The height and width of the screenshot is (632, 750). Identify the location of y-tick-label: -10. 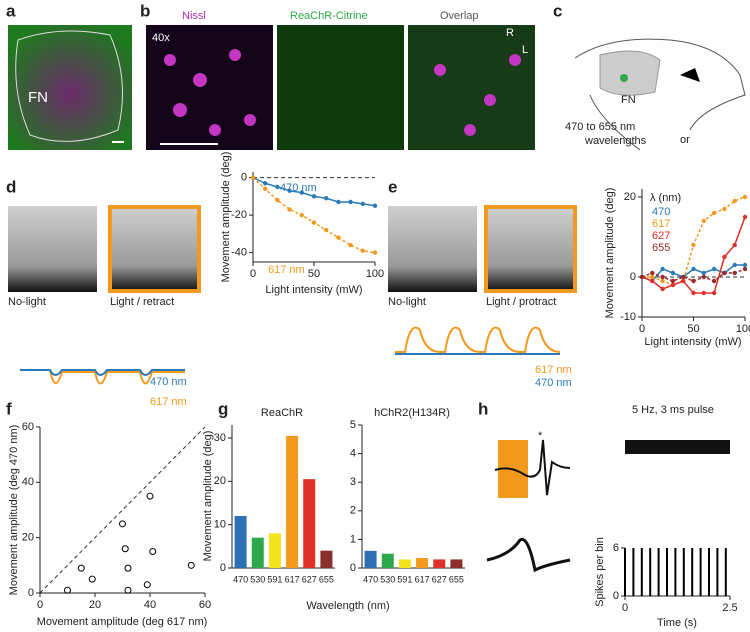
(628, 317).